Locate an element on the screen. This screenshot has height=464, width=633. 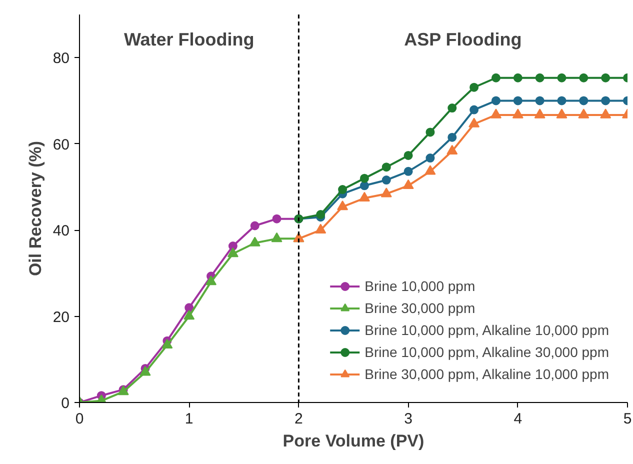
legend-label: Brine 30,000 ppm is located at coordinates (420, 308).